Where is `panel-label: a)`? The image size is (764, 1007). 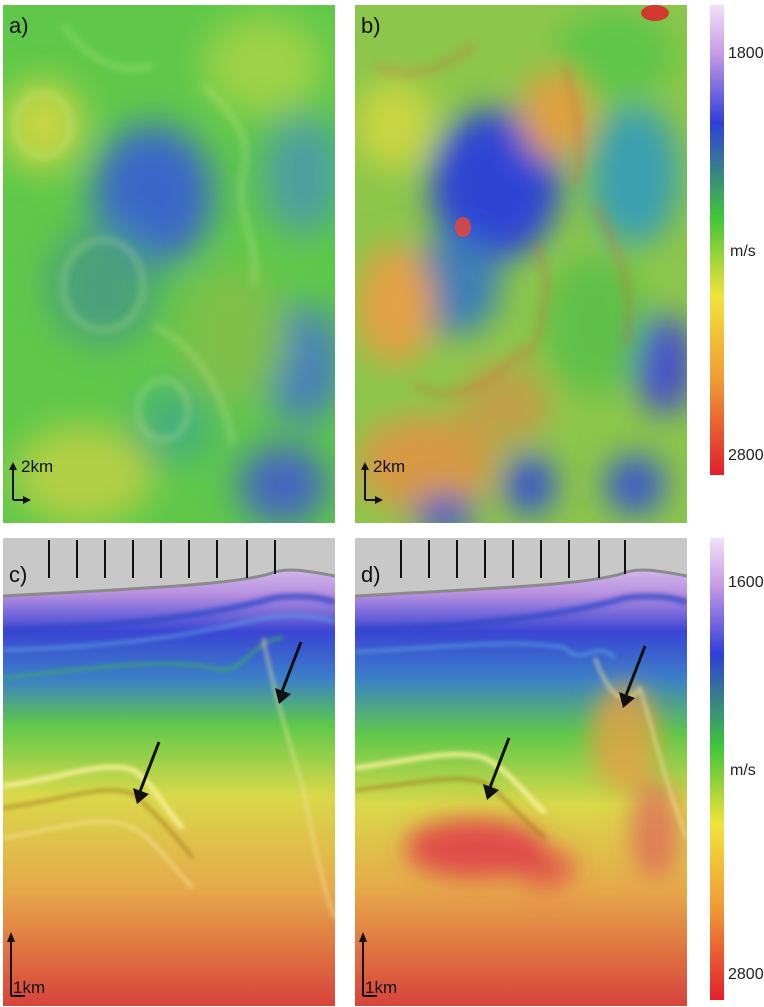 panel-label: a) is located at coordinates (19, 25).